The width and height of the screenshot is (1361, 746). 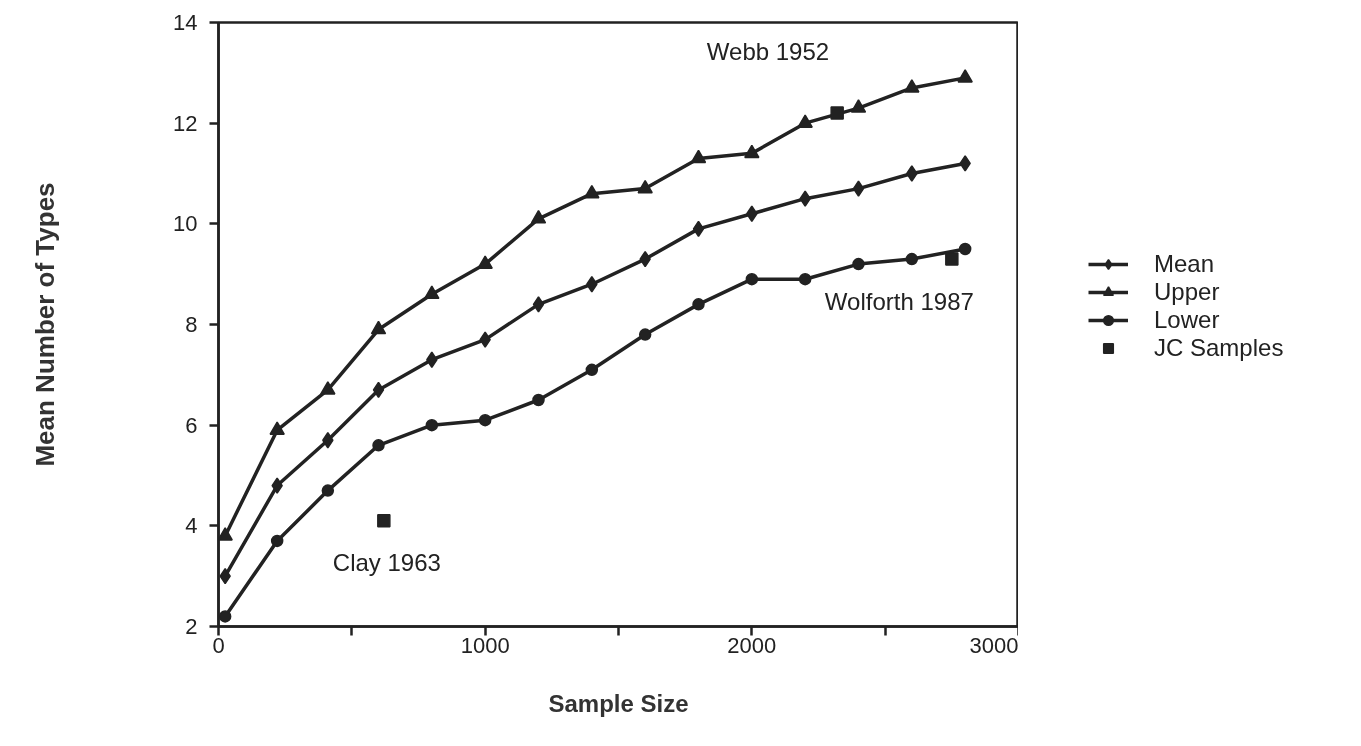 What do you see at coordinates (485, 645) in the screenshot?
I see `x-tick-label: 1000` at bounding box center [485, 645].